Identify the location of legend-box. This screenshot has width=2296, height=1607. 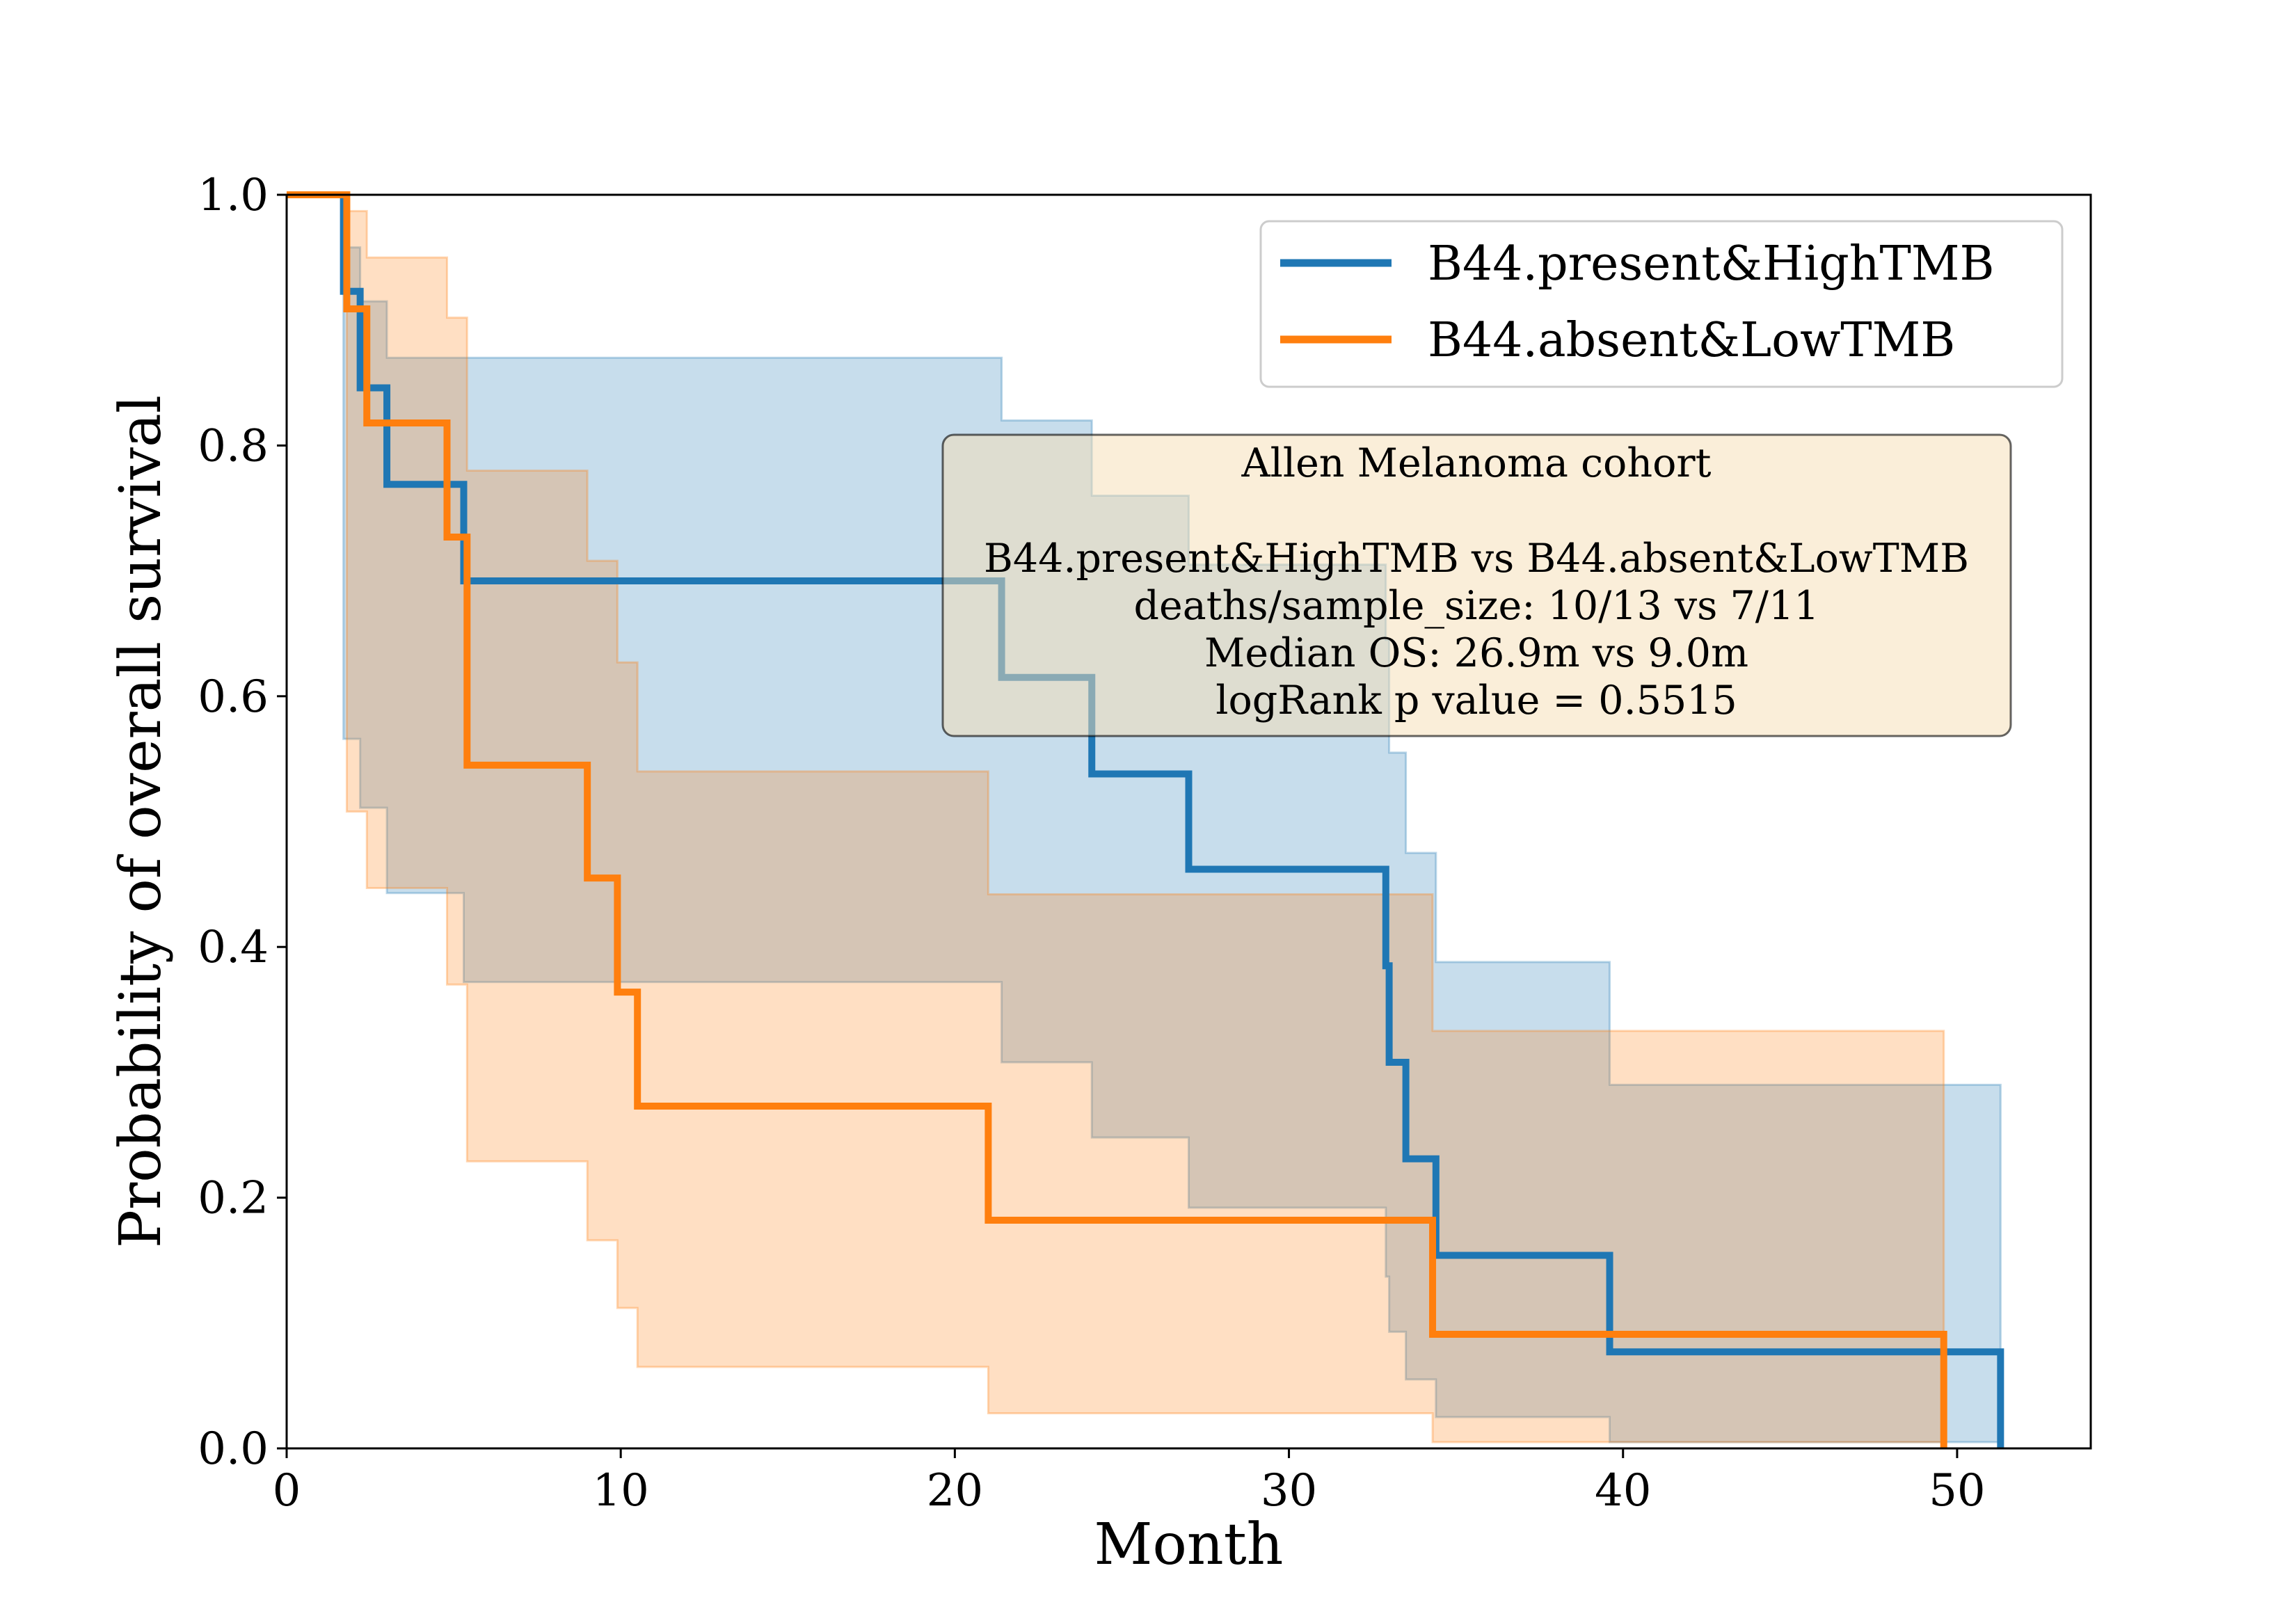
(1662, 304).